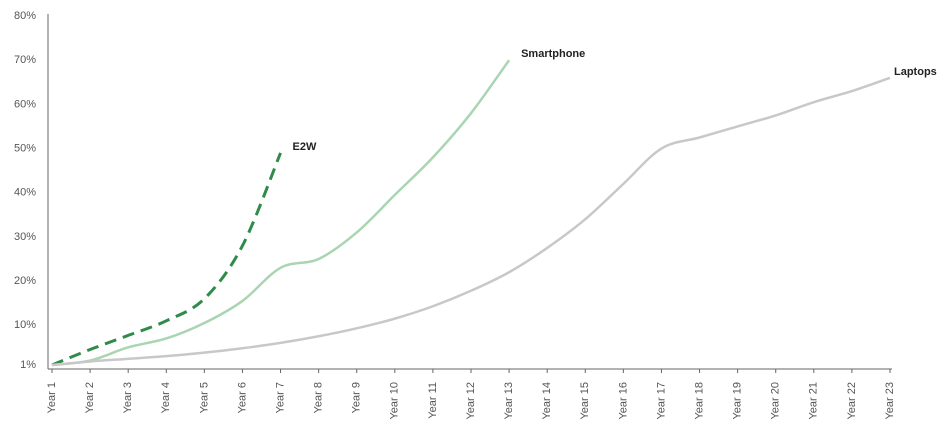 The image size is (946, 427). I want to click on x-tick-label: Year 10, so click(395, 401).